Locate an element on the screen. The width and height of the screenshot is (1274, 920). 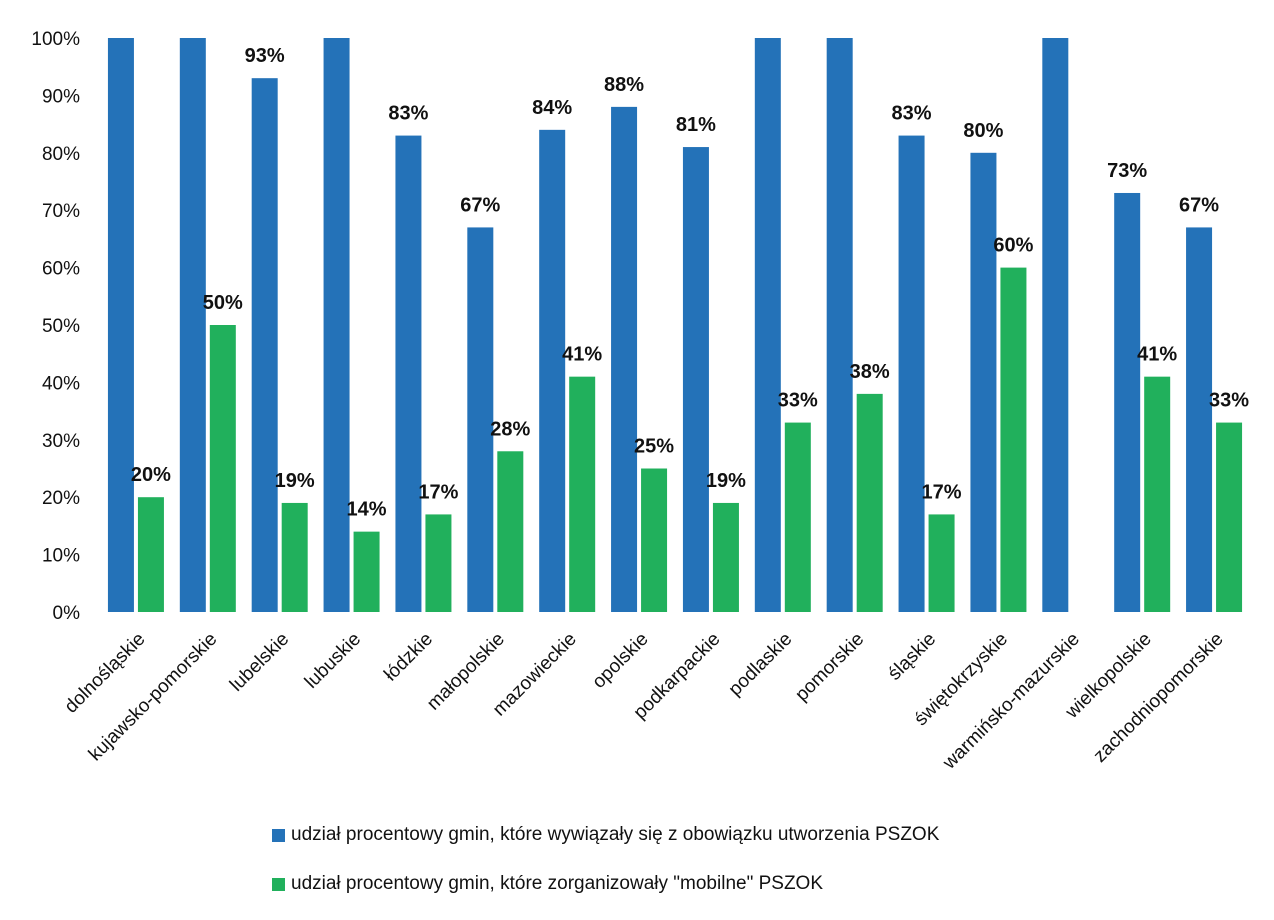
y-tick-label: 0% is located at coordinates (67, 613).